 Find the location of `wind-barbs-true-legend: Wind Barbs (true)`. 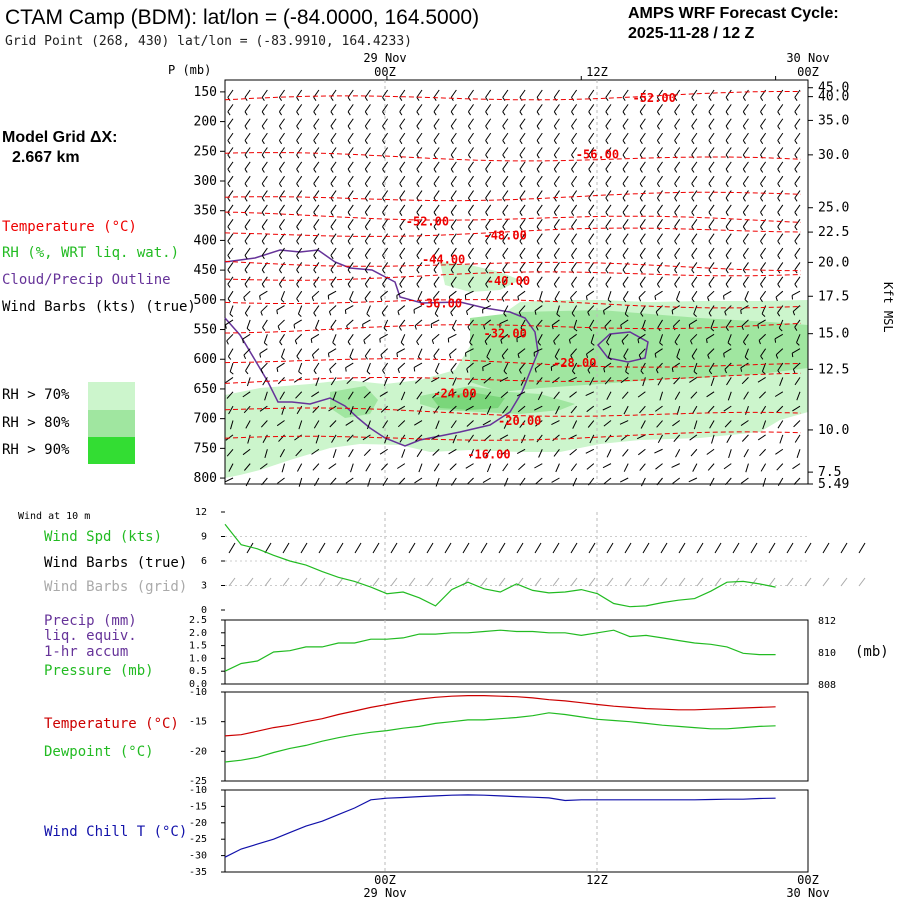

wind-barbs-true-legend: Wind Barbs (true) is located at coordinates (115, 563).